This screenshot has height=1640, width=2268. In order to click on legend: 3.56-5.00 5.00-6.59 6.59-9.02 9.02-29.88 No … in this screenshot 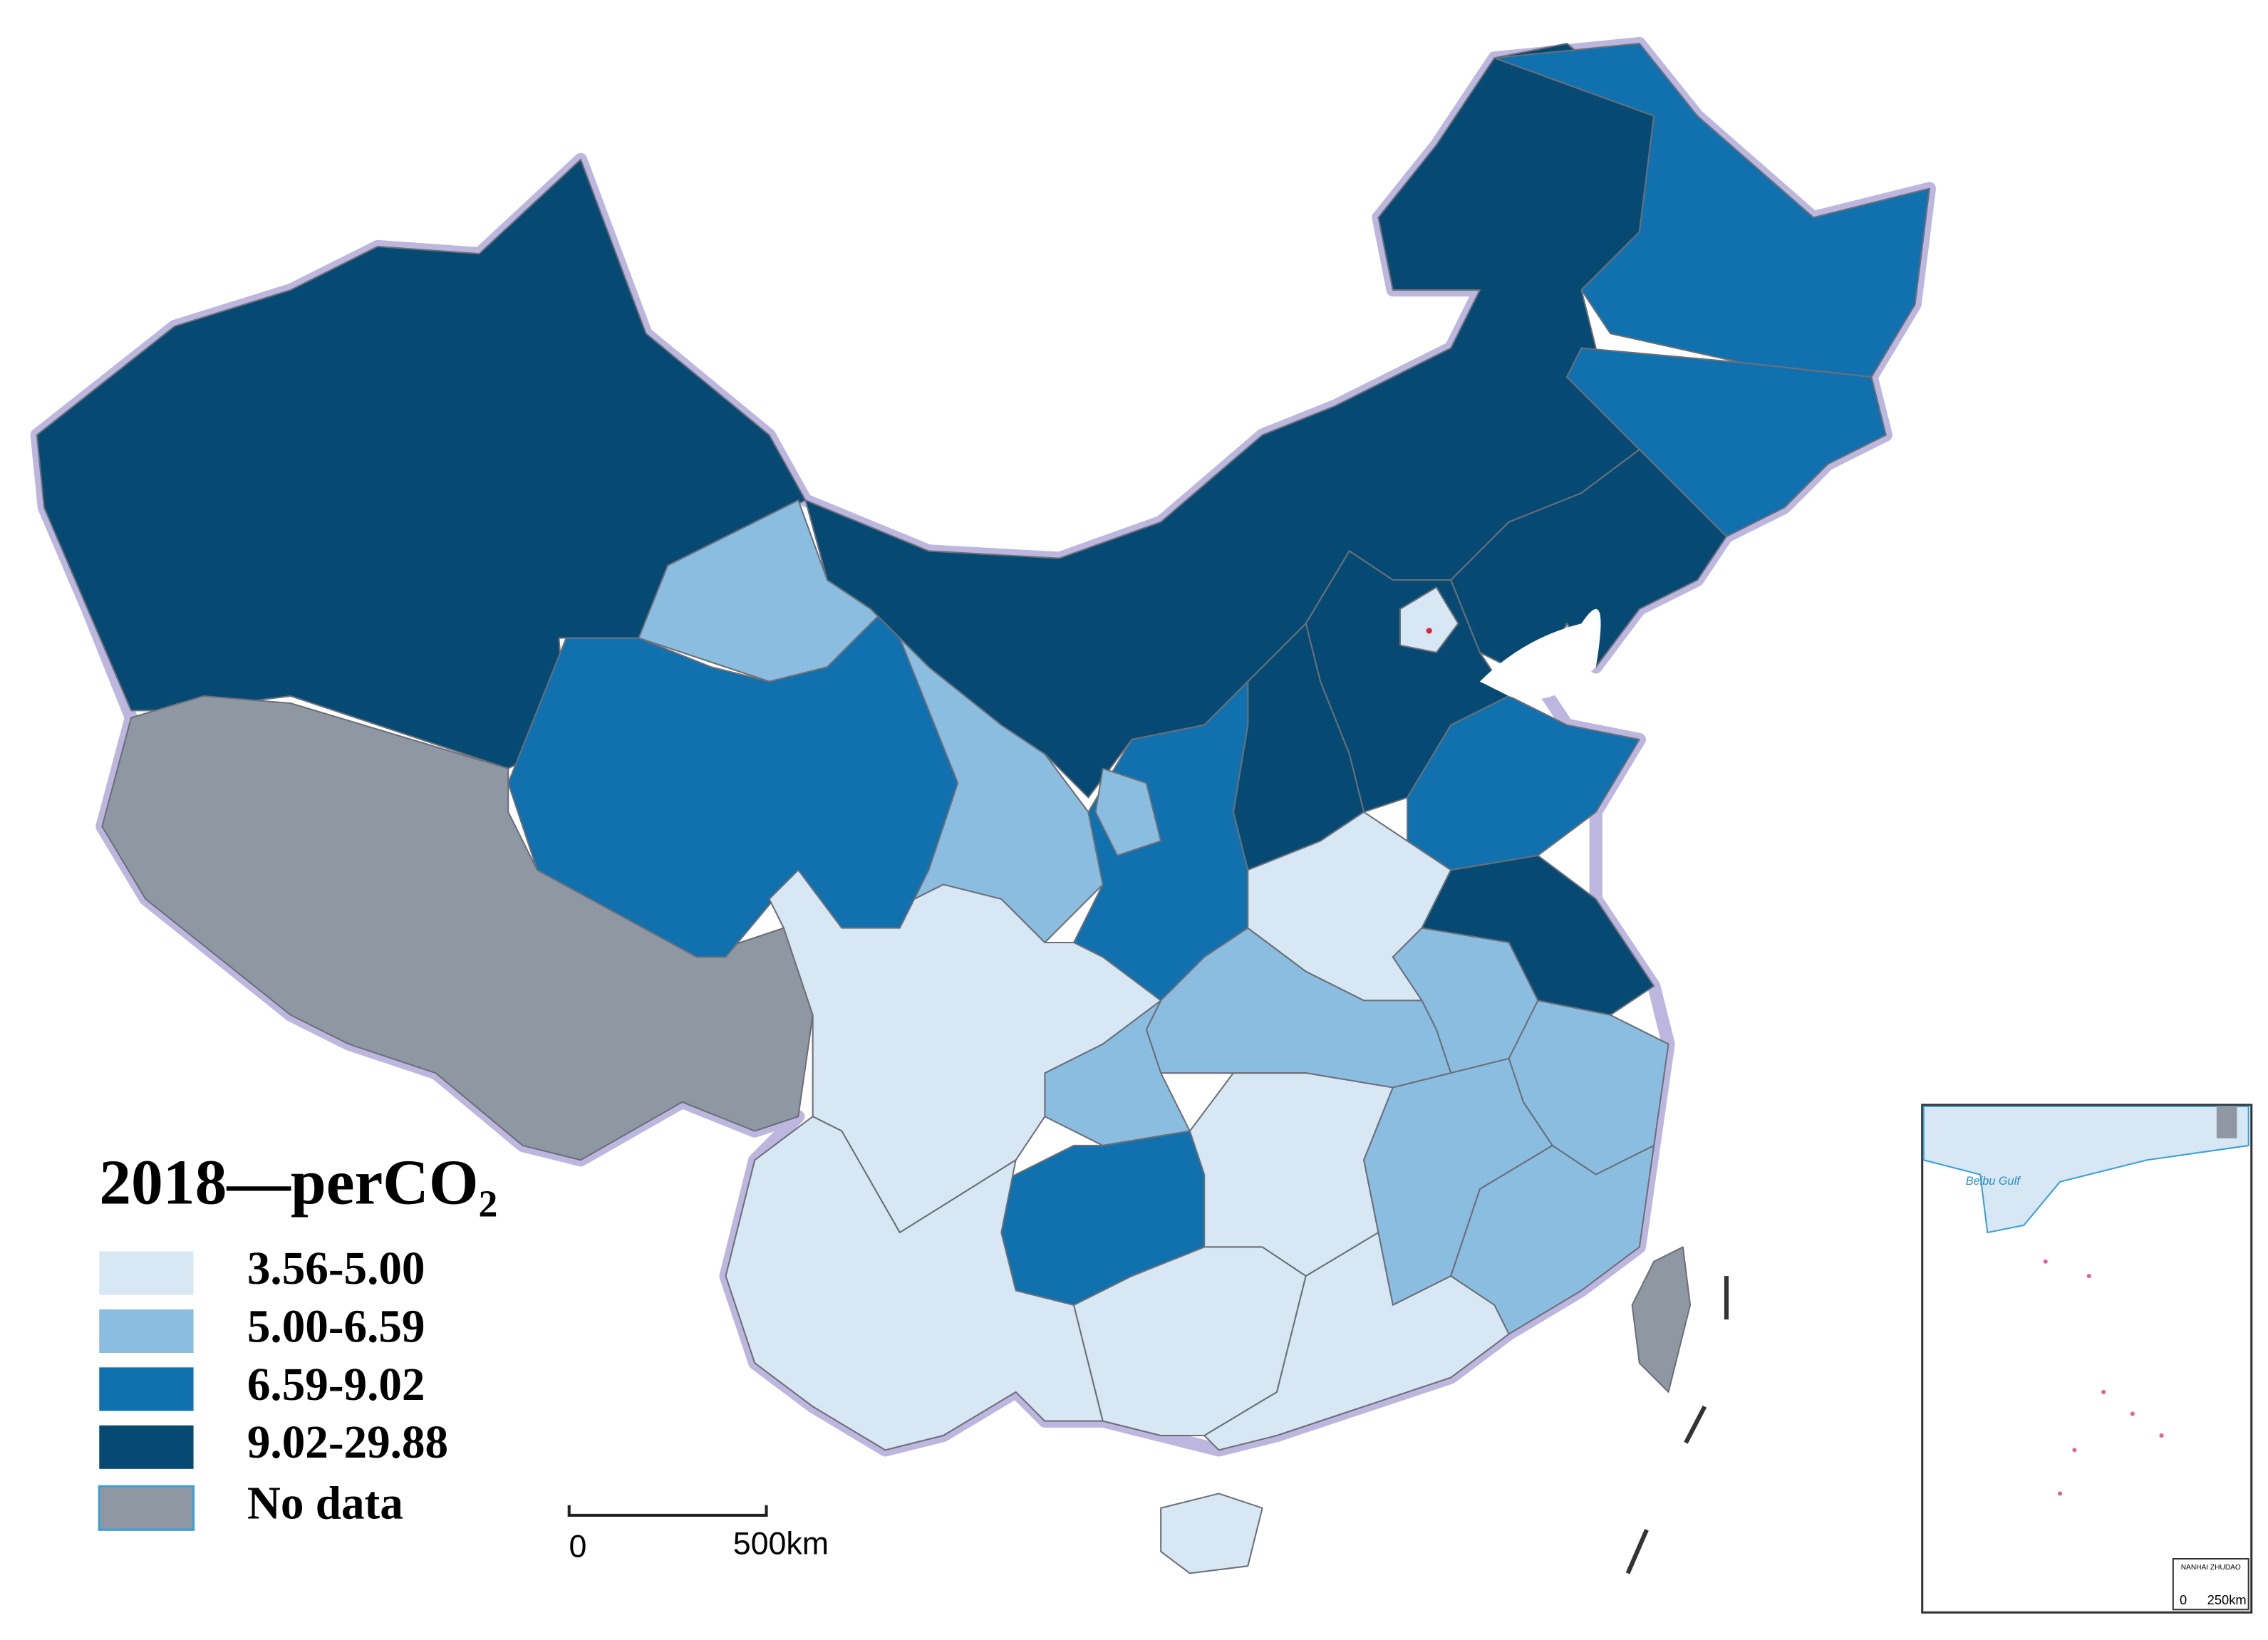, I will do `click(273, 1387)`.